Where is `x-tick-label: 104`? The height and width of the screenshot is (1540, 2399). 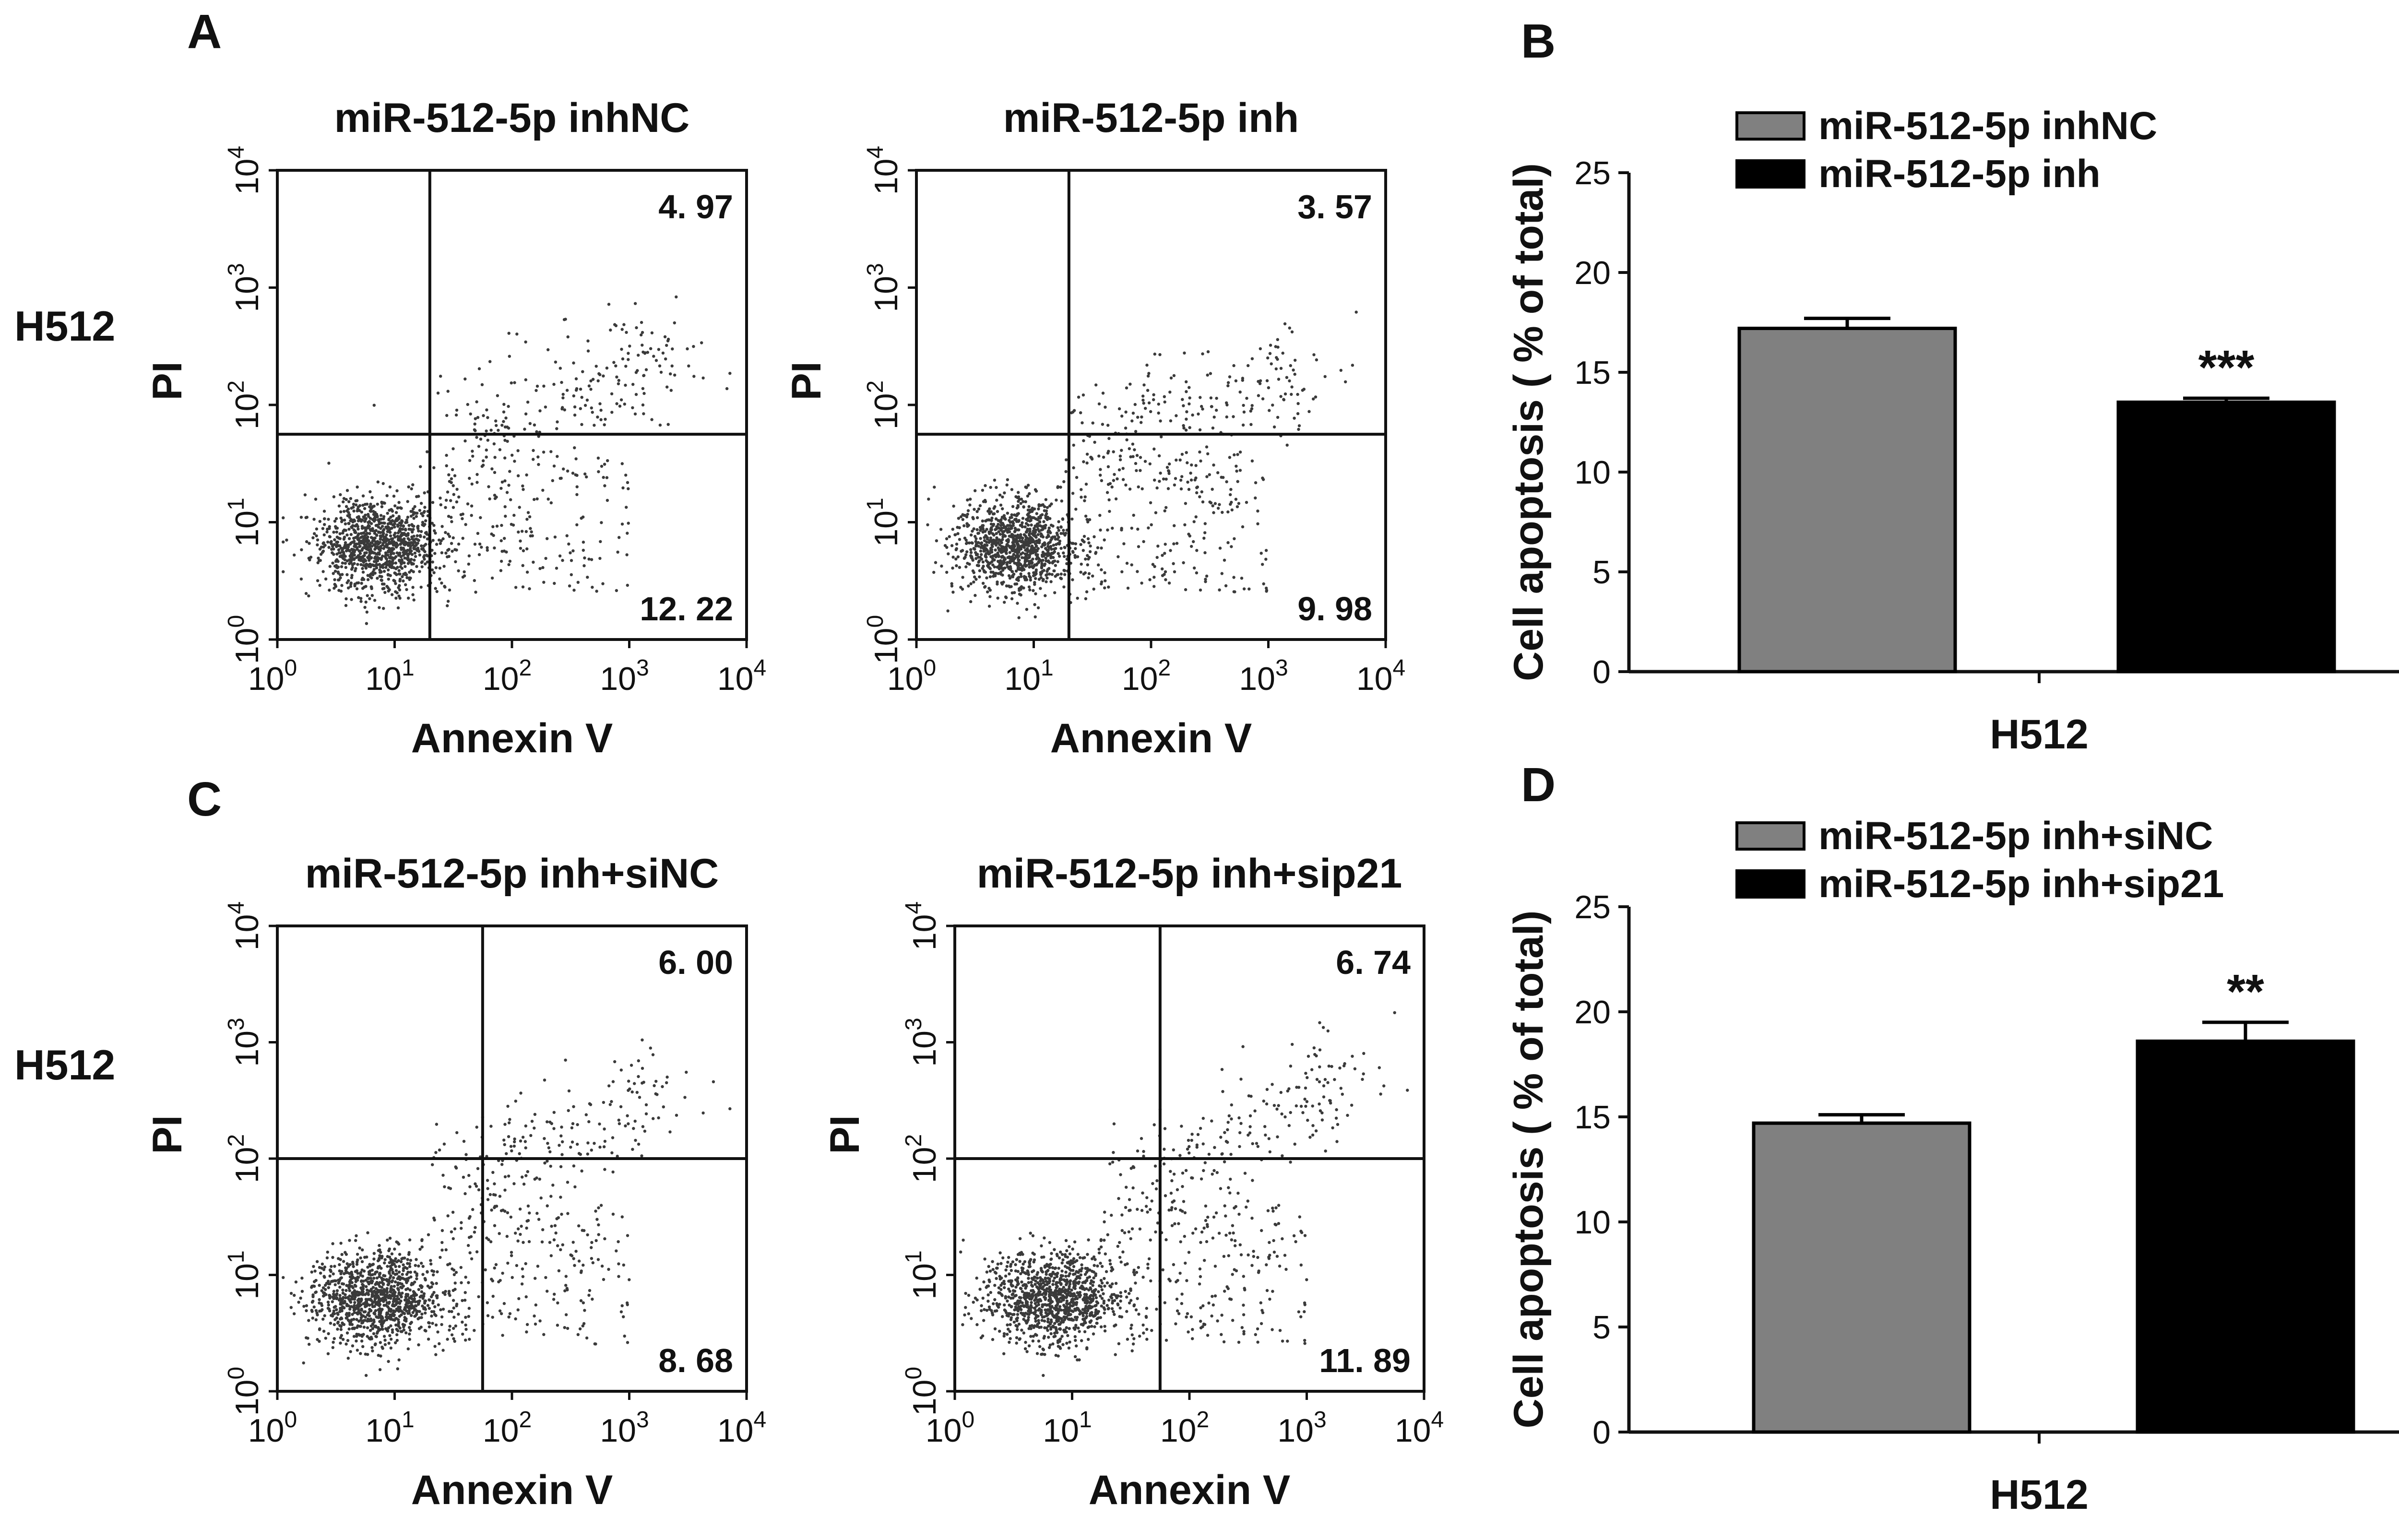
x-tick-label: 104 is located at coordinates (741, 676).